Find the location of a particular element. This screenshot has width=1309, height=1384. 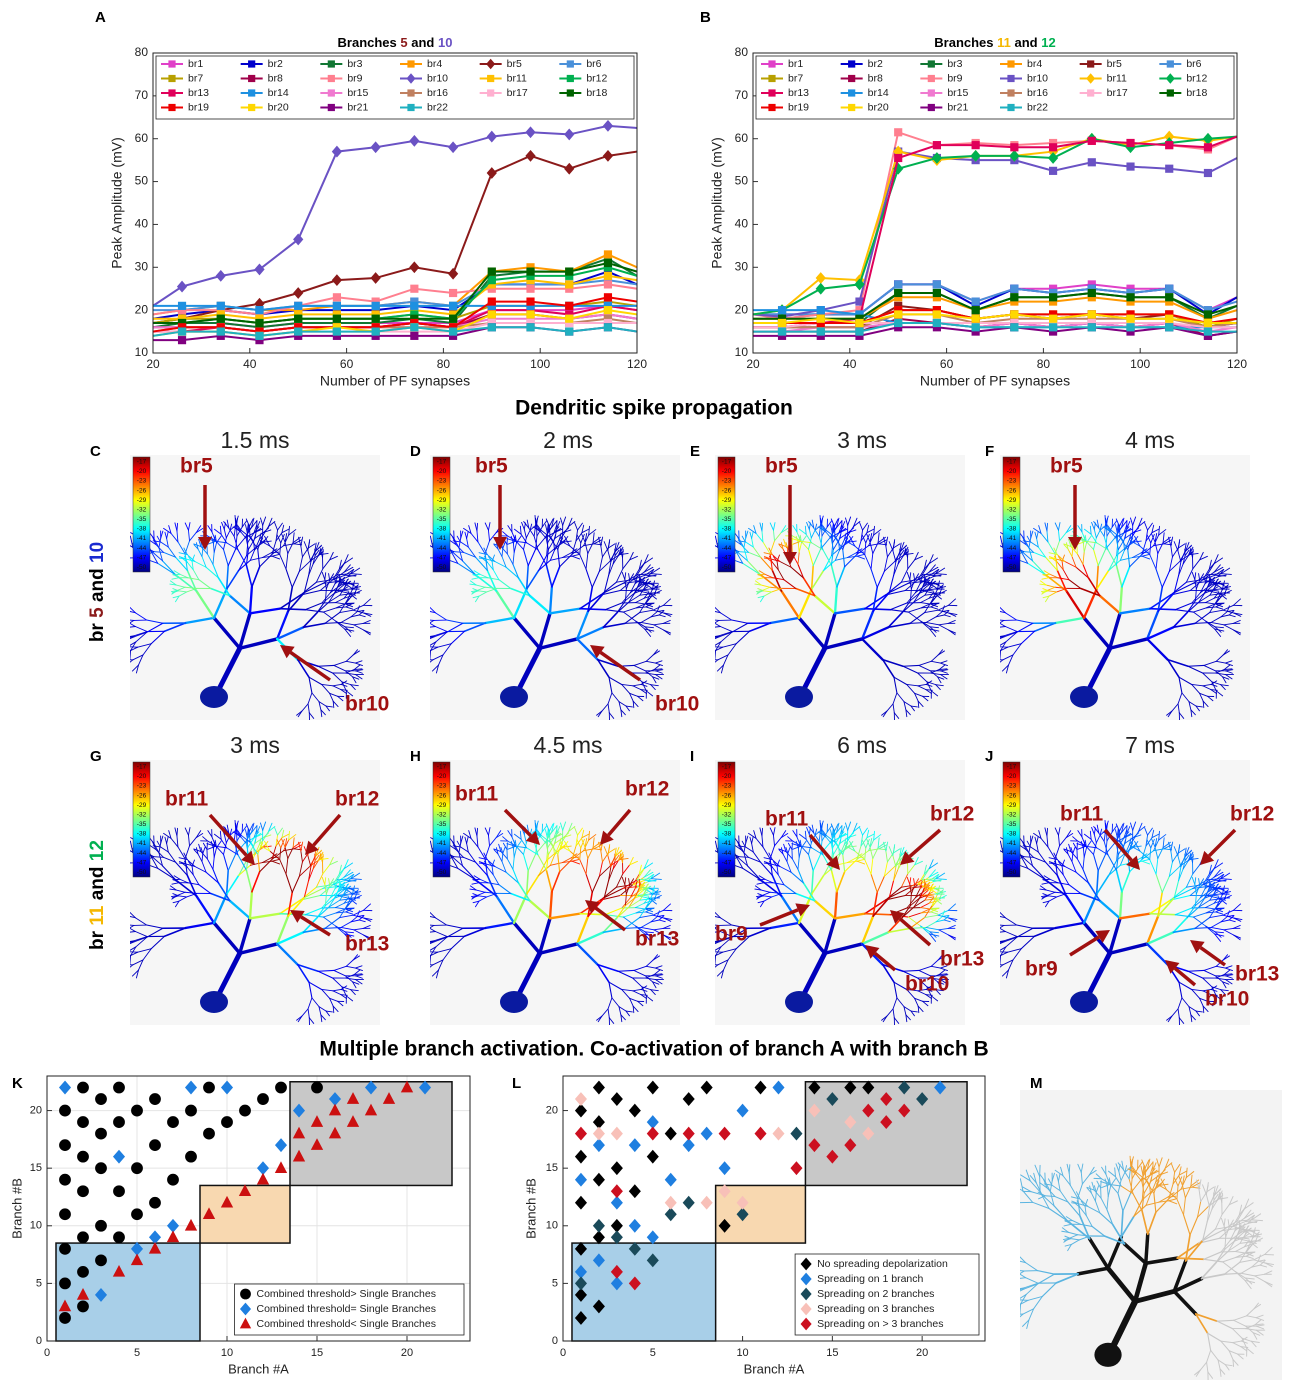

region is located at coordinates (371, 1134).